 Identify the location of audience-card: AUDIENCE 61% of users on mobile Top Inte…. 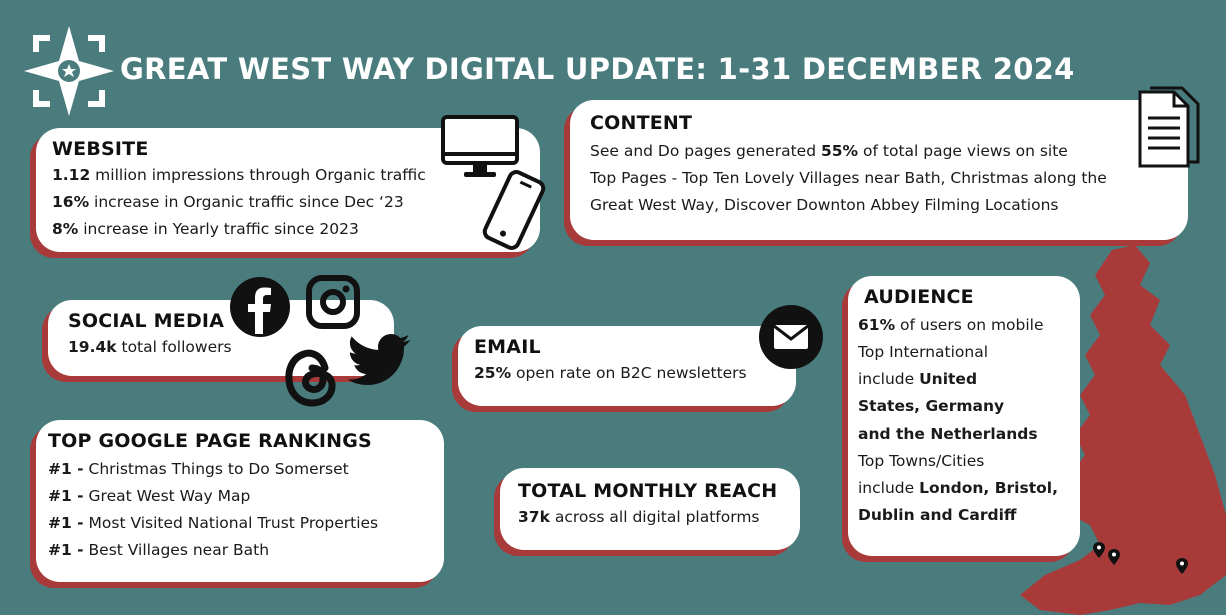
(964, 416).